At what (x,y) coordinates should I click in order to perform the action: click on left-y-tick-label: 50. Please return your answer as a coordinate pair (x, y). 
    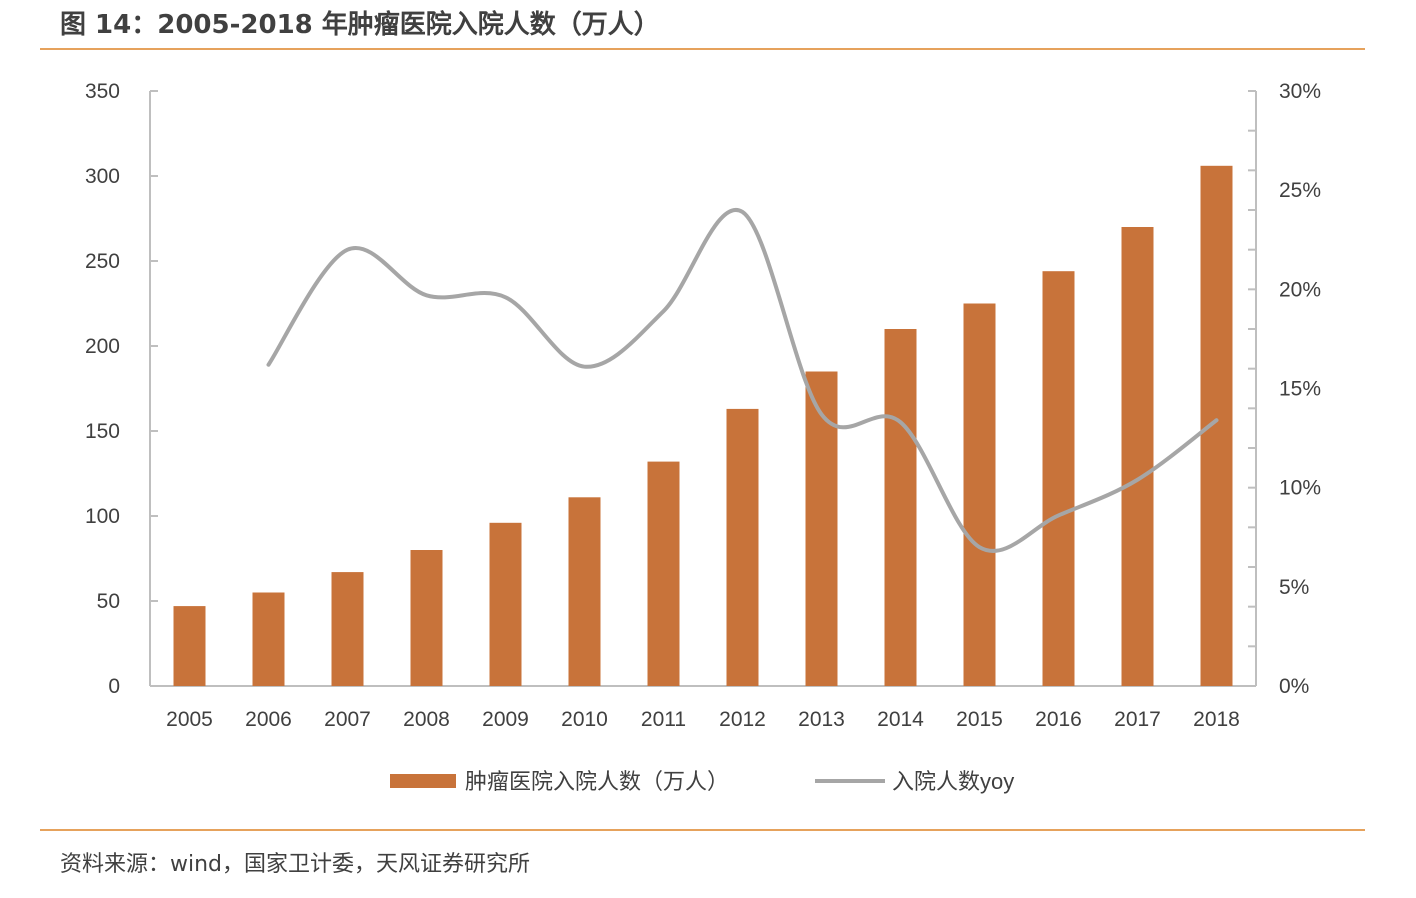
    Looking at the image, I should click on (108, 601).